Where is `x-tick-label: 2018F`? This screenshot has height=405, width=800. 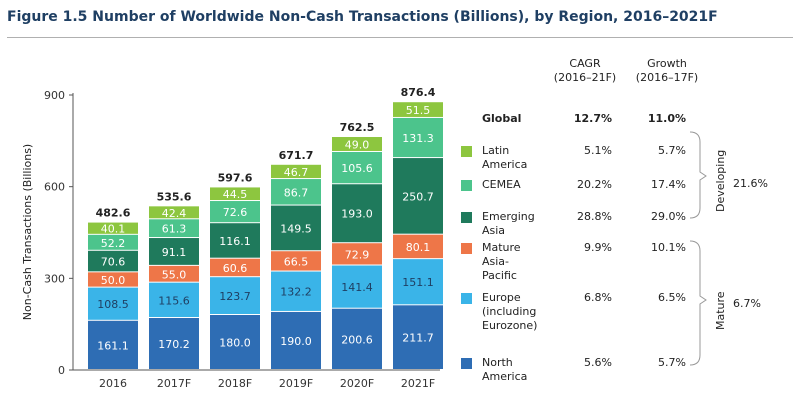 x-tick-label: 2018F is located at coordinates (235, 383).